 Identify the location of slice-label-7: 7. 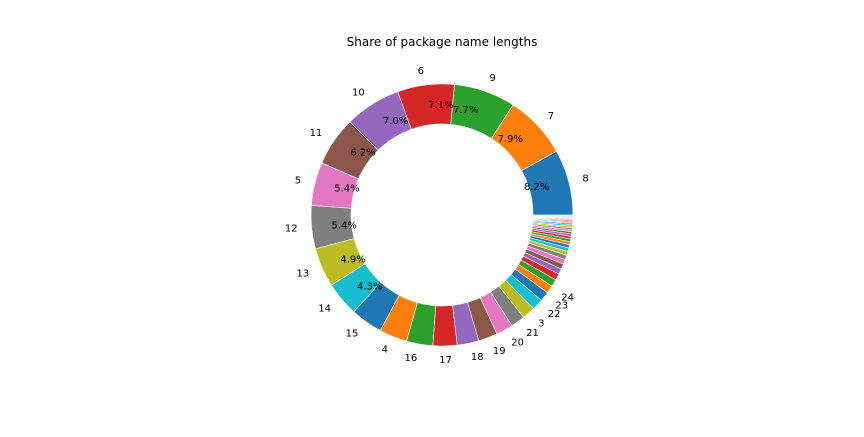
(551, 116).